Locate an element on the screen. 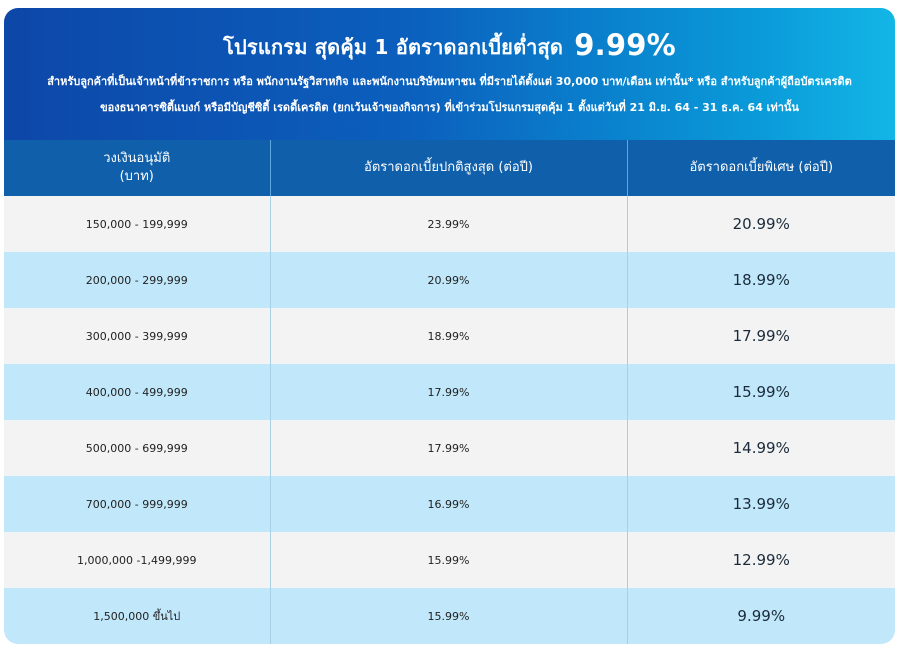  cell-special-rate: 15.99% is located at coordinates (761, 392).